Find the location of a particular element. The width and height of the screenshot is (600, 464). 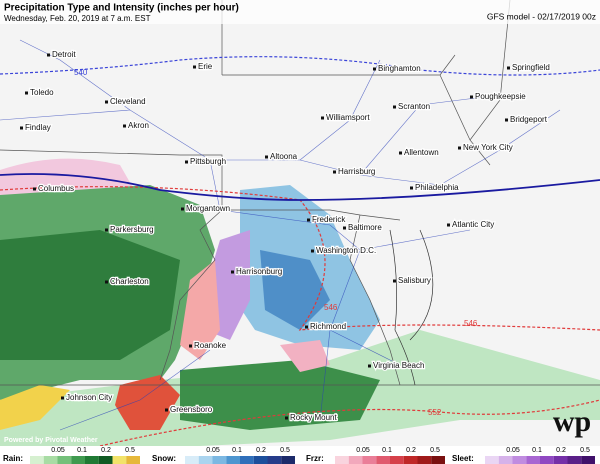

city-label: New York City is located at coordinates (488, 147).